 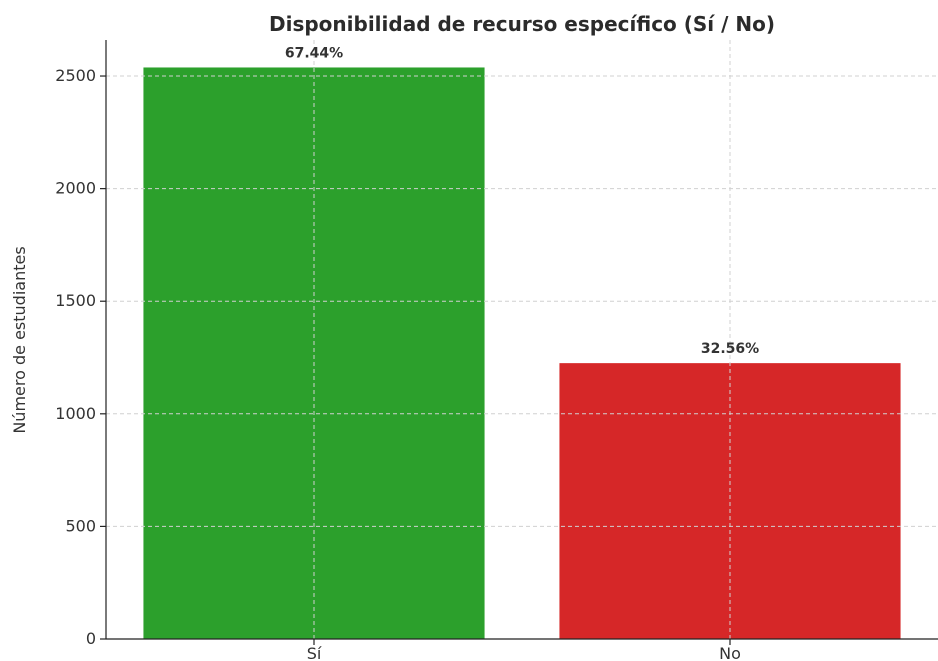 What do you see at coordinates (730, 349) in the screenshot?
I see `data-label: 32.56%` at bounding box center [730, 349].